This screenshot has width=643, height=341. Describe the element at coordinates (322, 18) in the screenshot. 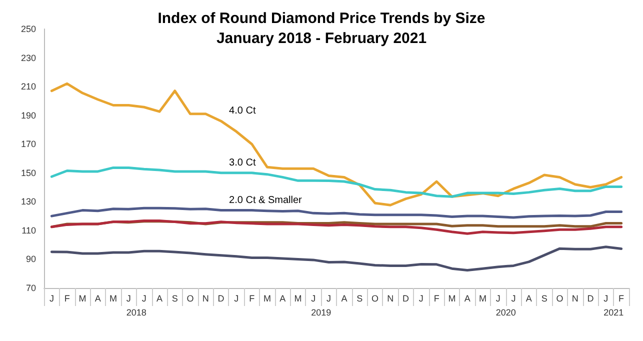

I see `chart-title: Index of Round Diamond Price Trends by Size` at that location.